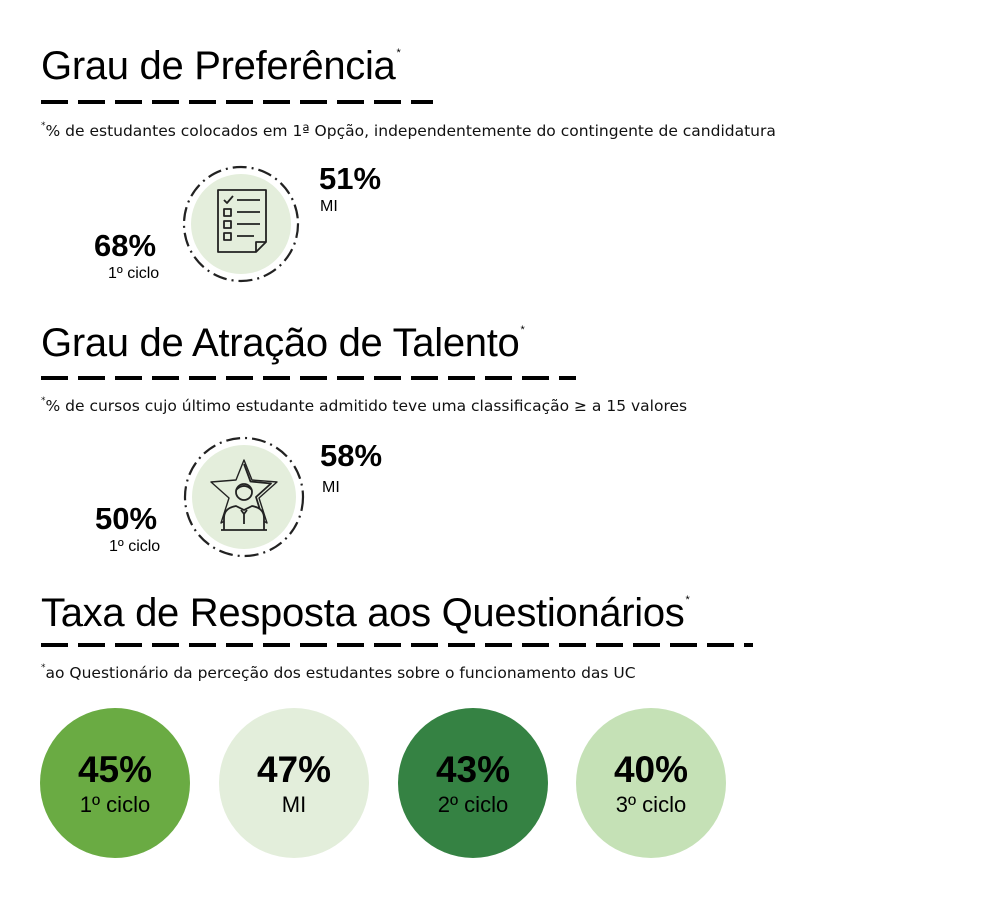  Describe the element at coordinates (308, 378) in the screenshot. I see `talent-dashed-underline` at that location.